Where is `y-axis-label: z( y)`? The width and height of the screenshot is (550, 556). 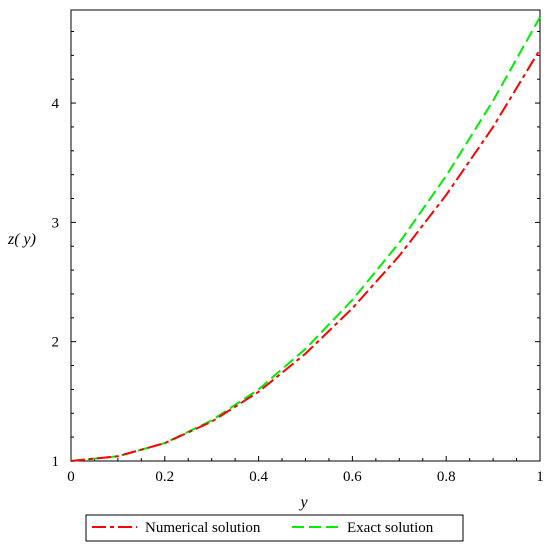
y-axis-label: z( y) is located at coordinates (21, 239).